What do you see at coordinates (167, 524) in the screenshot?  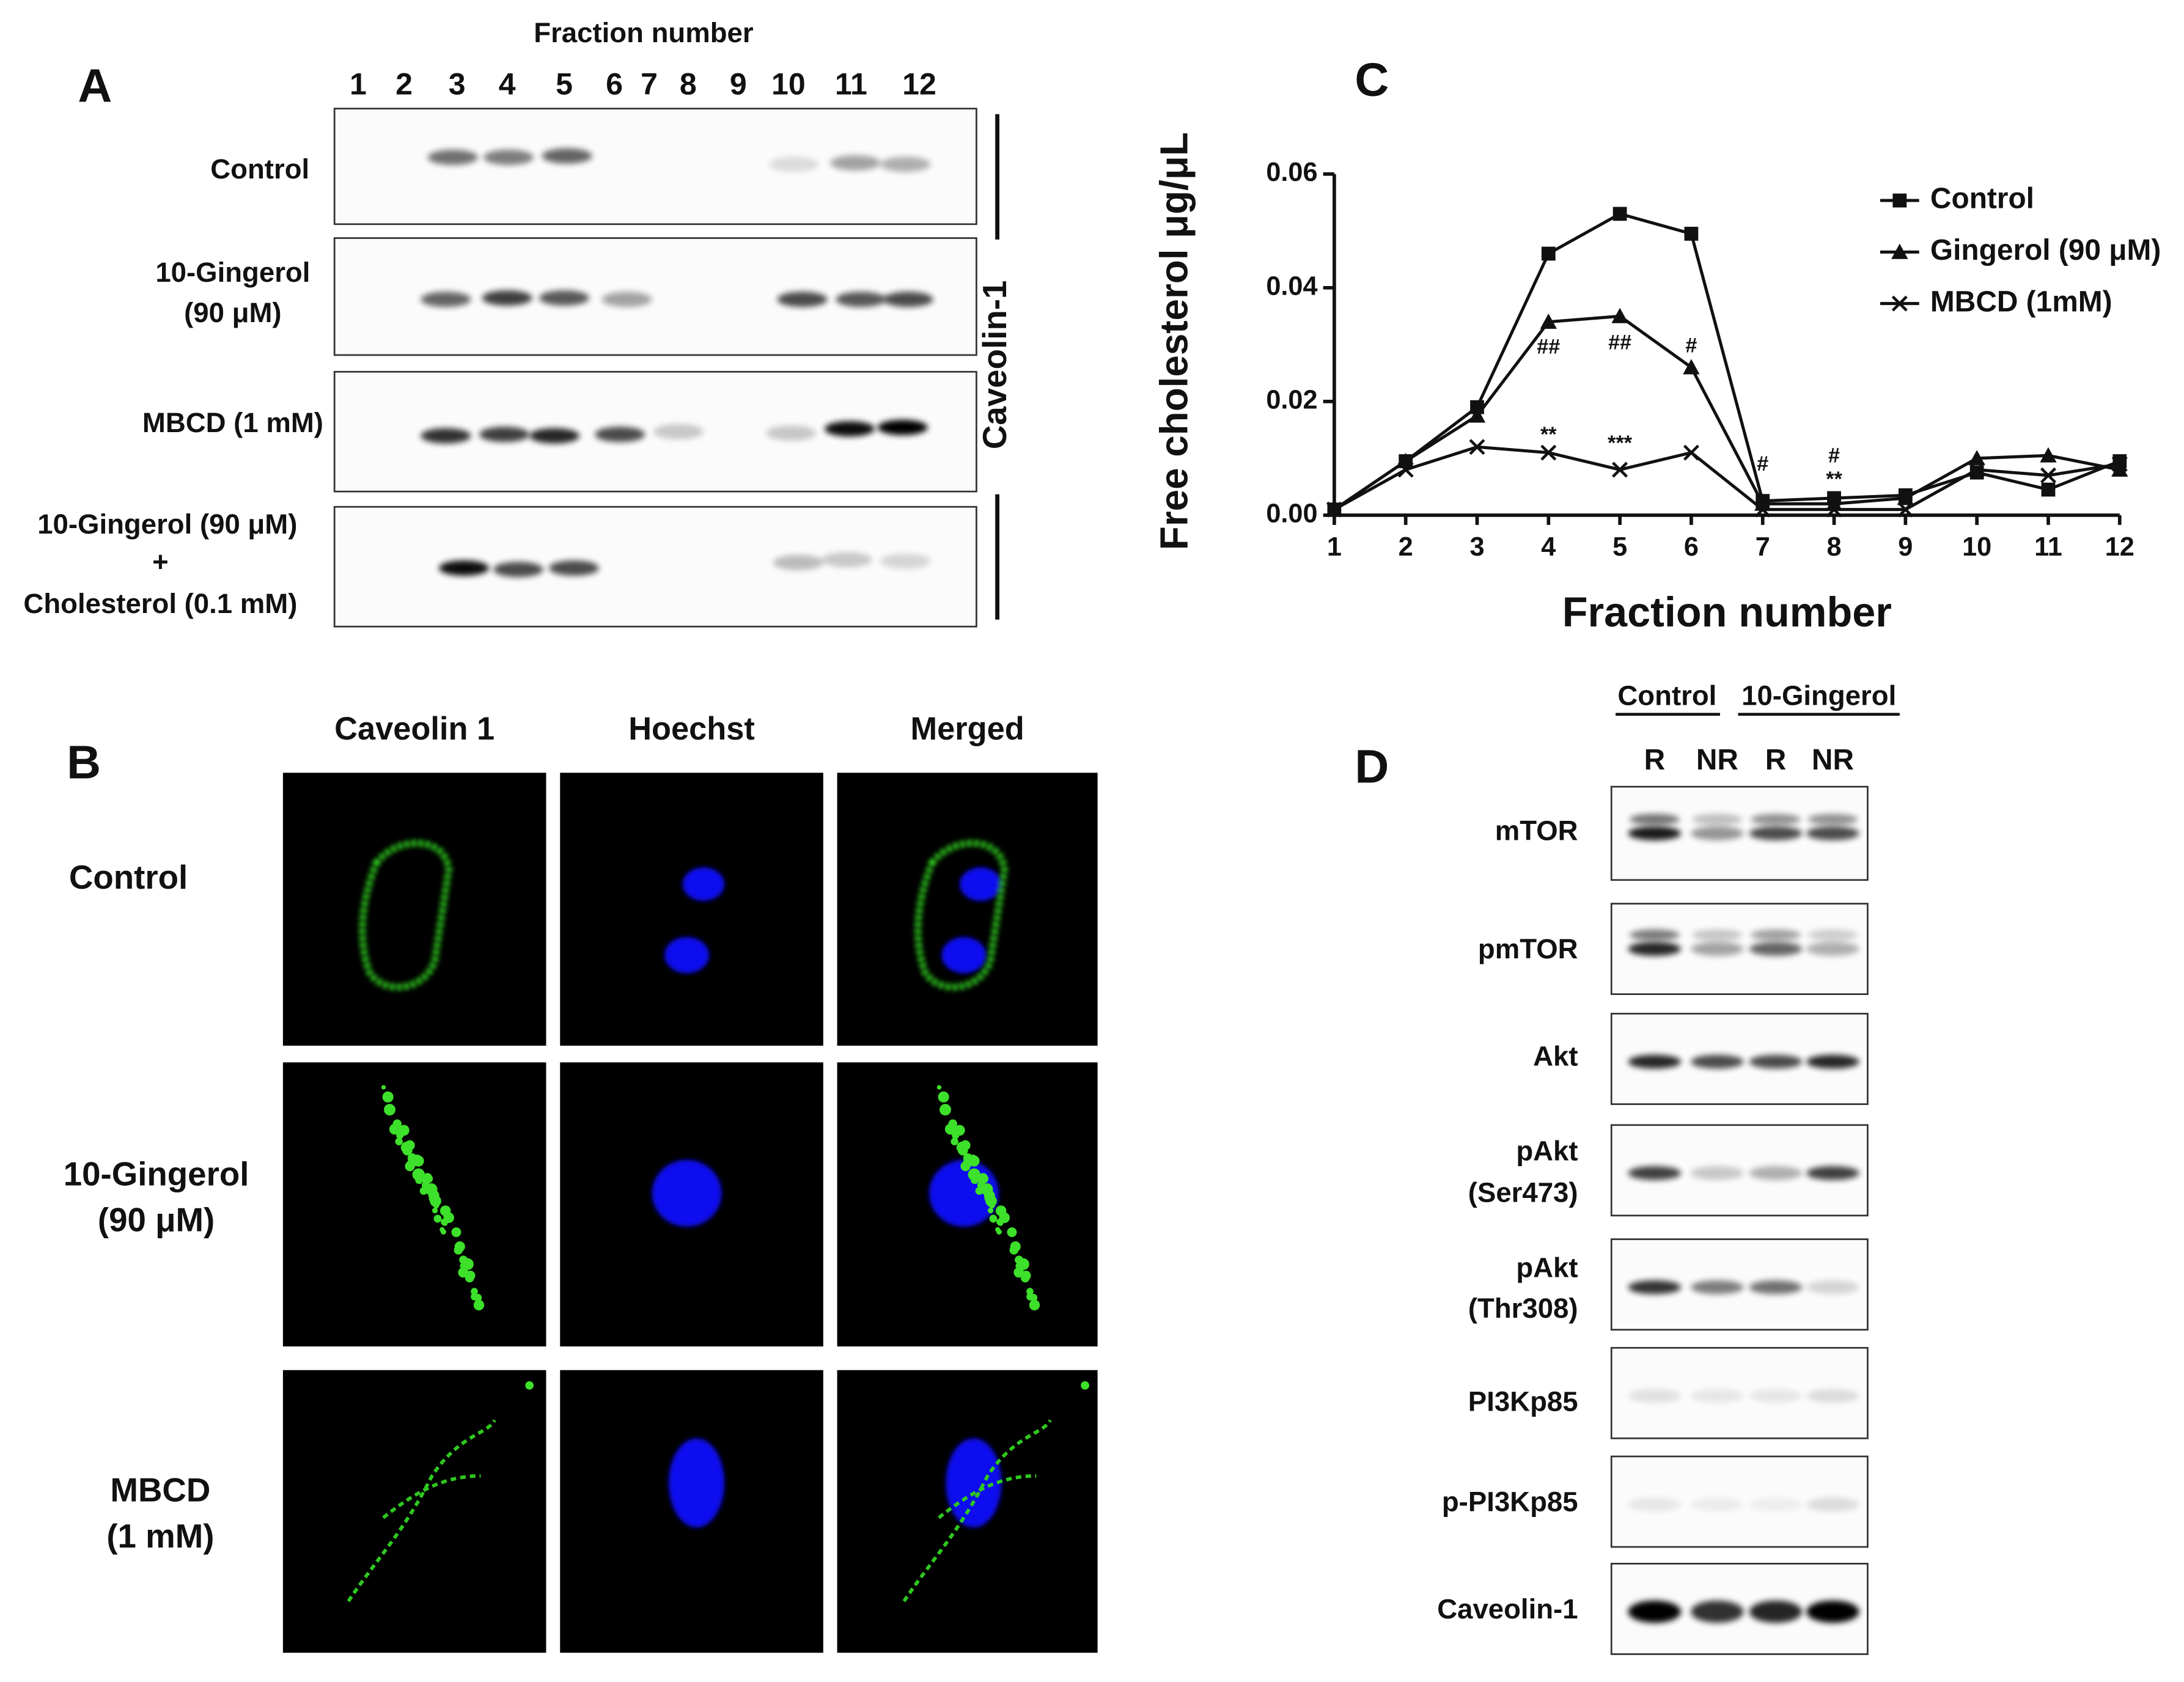 I see `row-label: 10-Gingerol (90 μM)` at bounding box center [167, 524].